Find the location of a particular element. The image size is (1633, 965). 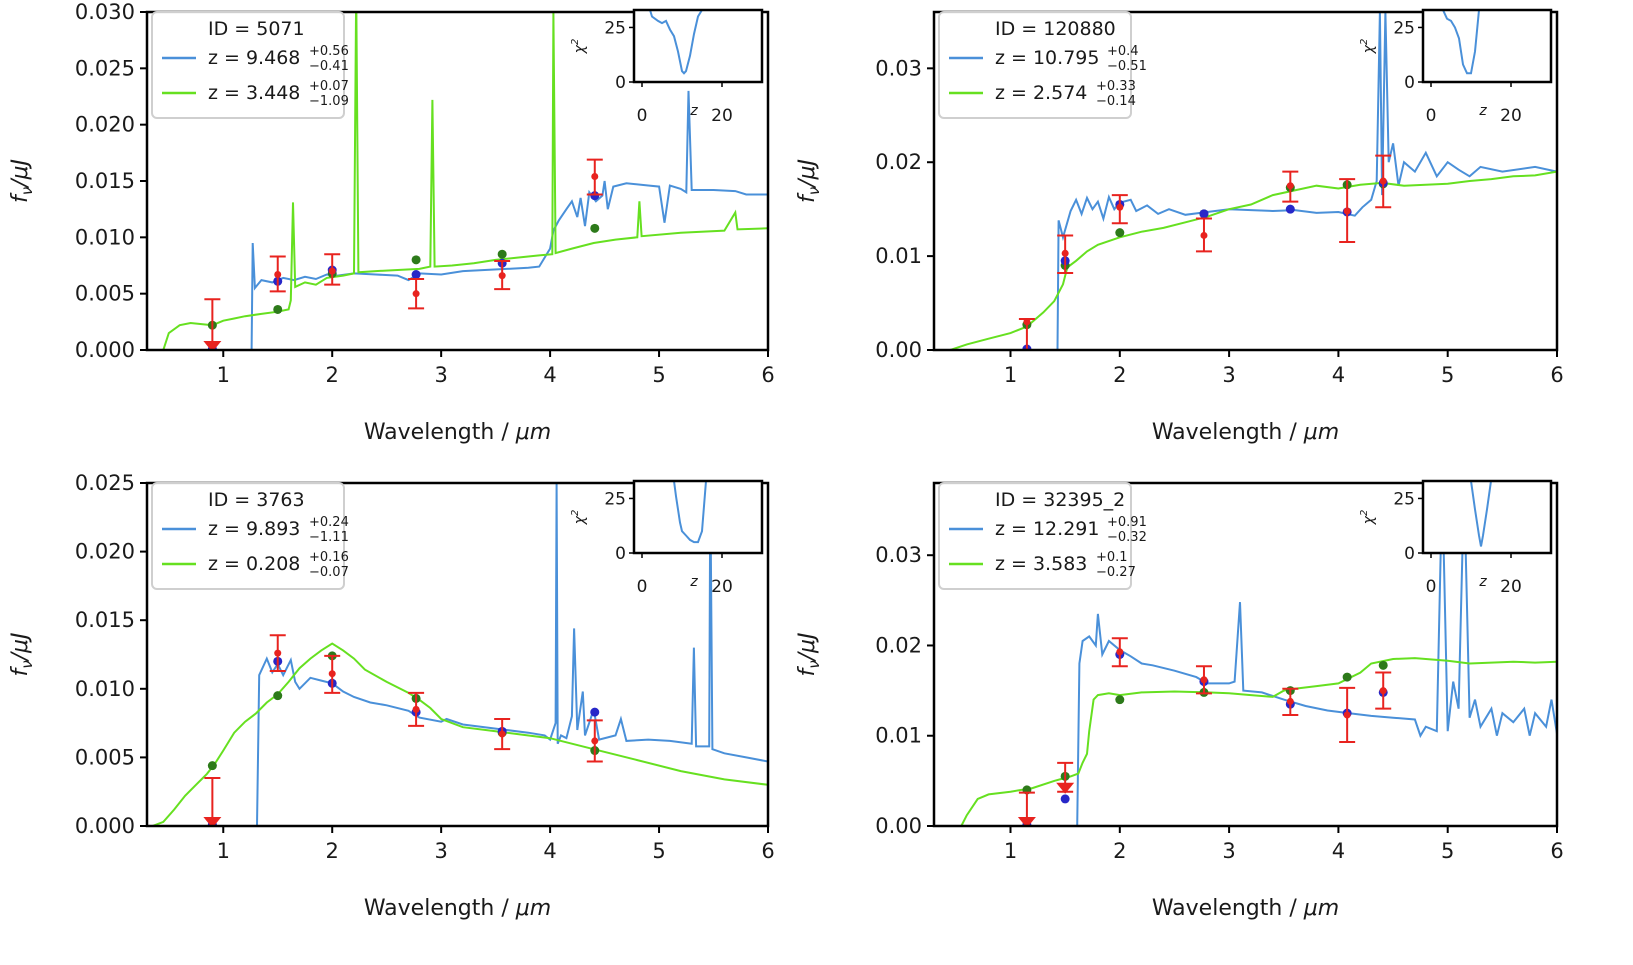

y-tick-label: 0.03 is located at coordinates (898, 68).